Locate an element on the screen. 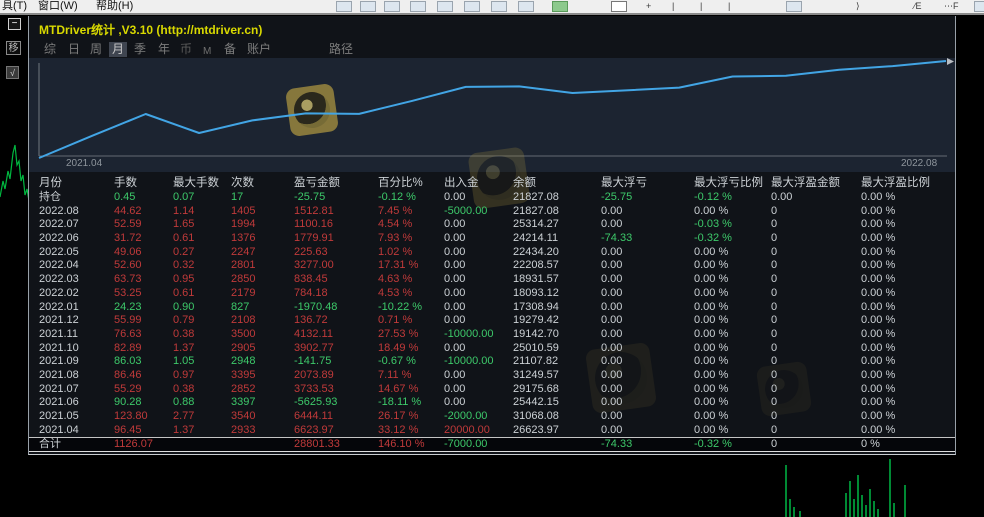 The width and height of the screenshot is (984, 517). table-cell: 2933 is located at coordinates (243, 429).